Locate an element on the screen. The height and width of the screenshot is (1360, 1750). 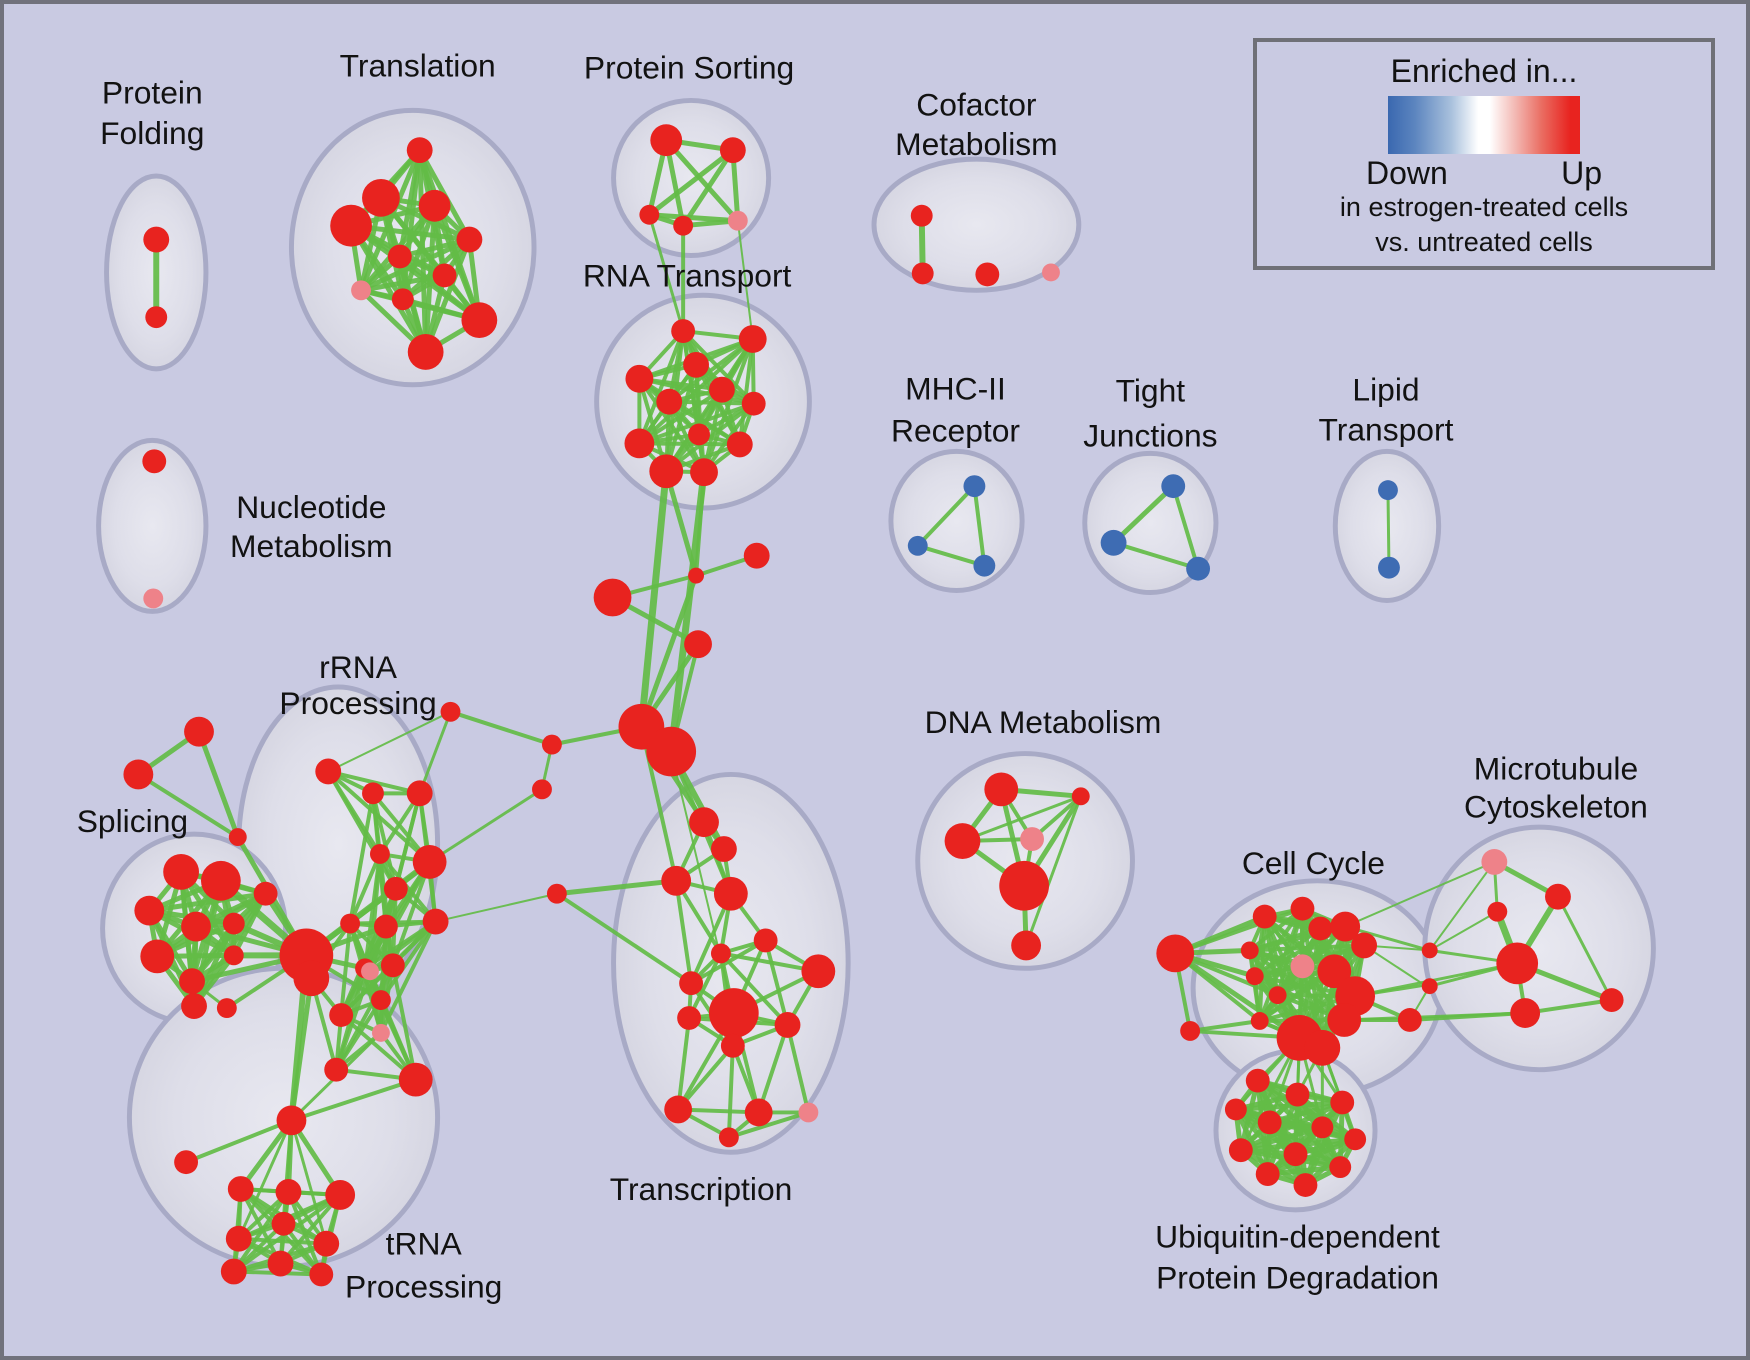
cluster-label-nucleotide-metabolism: Nucleotide is located at coordinates (311, 507).